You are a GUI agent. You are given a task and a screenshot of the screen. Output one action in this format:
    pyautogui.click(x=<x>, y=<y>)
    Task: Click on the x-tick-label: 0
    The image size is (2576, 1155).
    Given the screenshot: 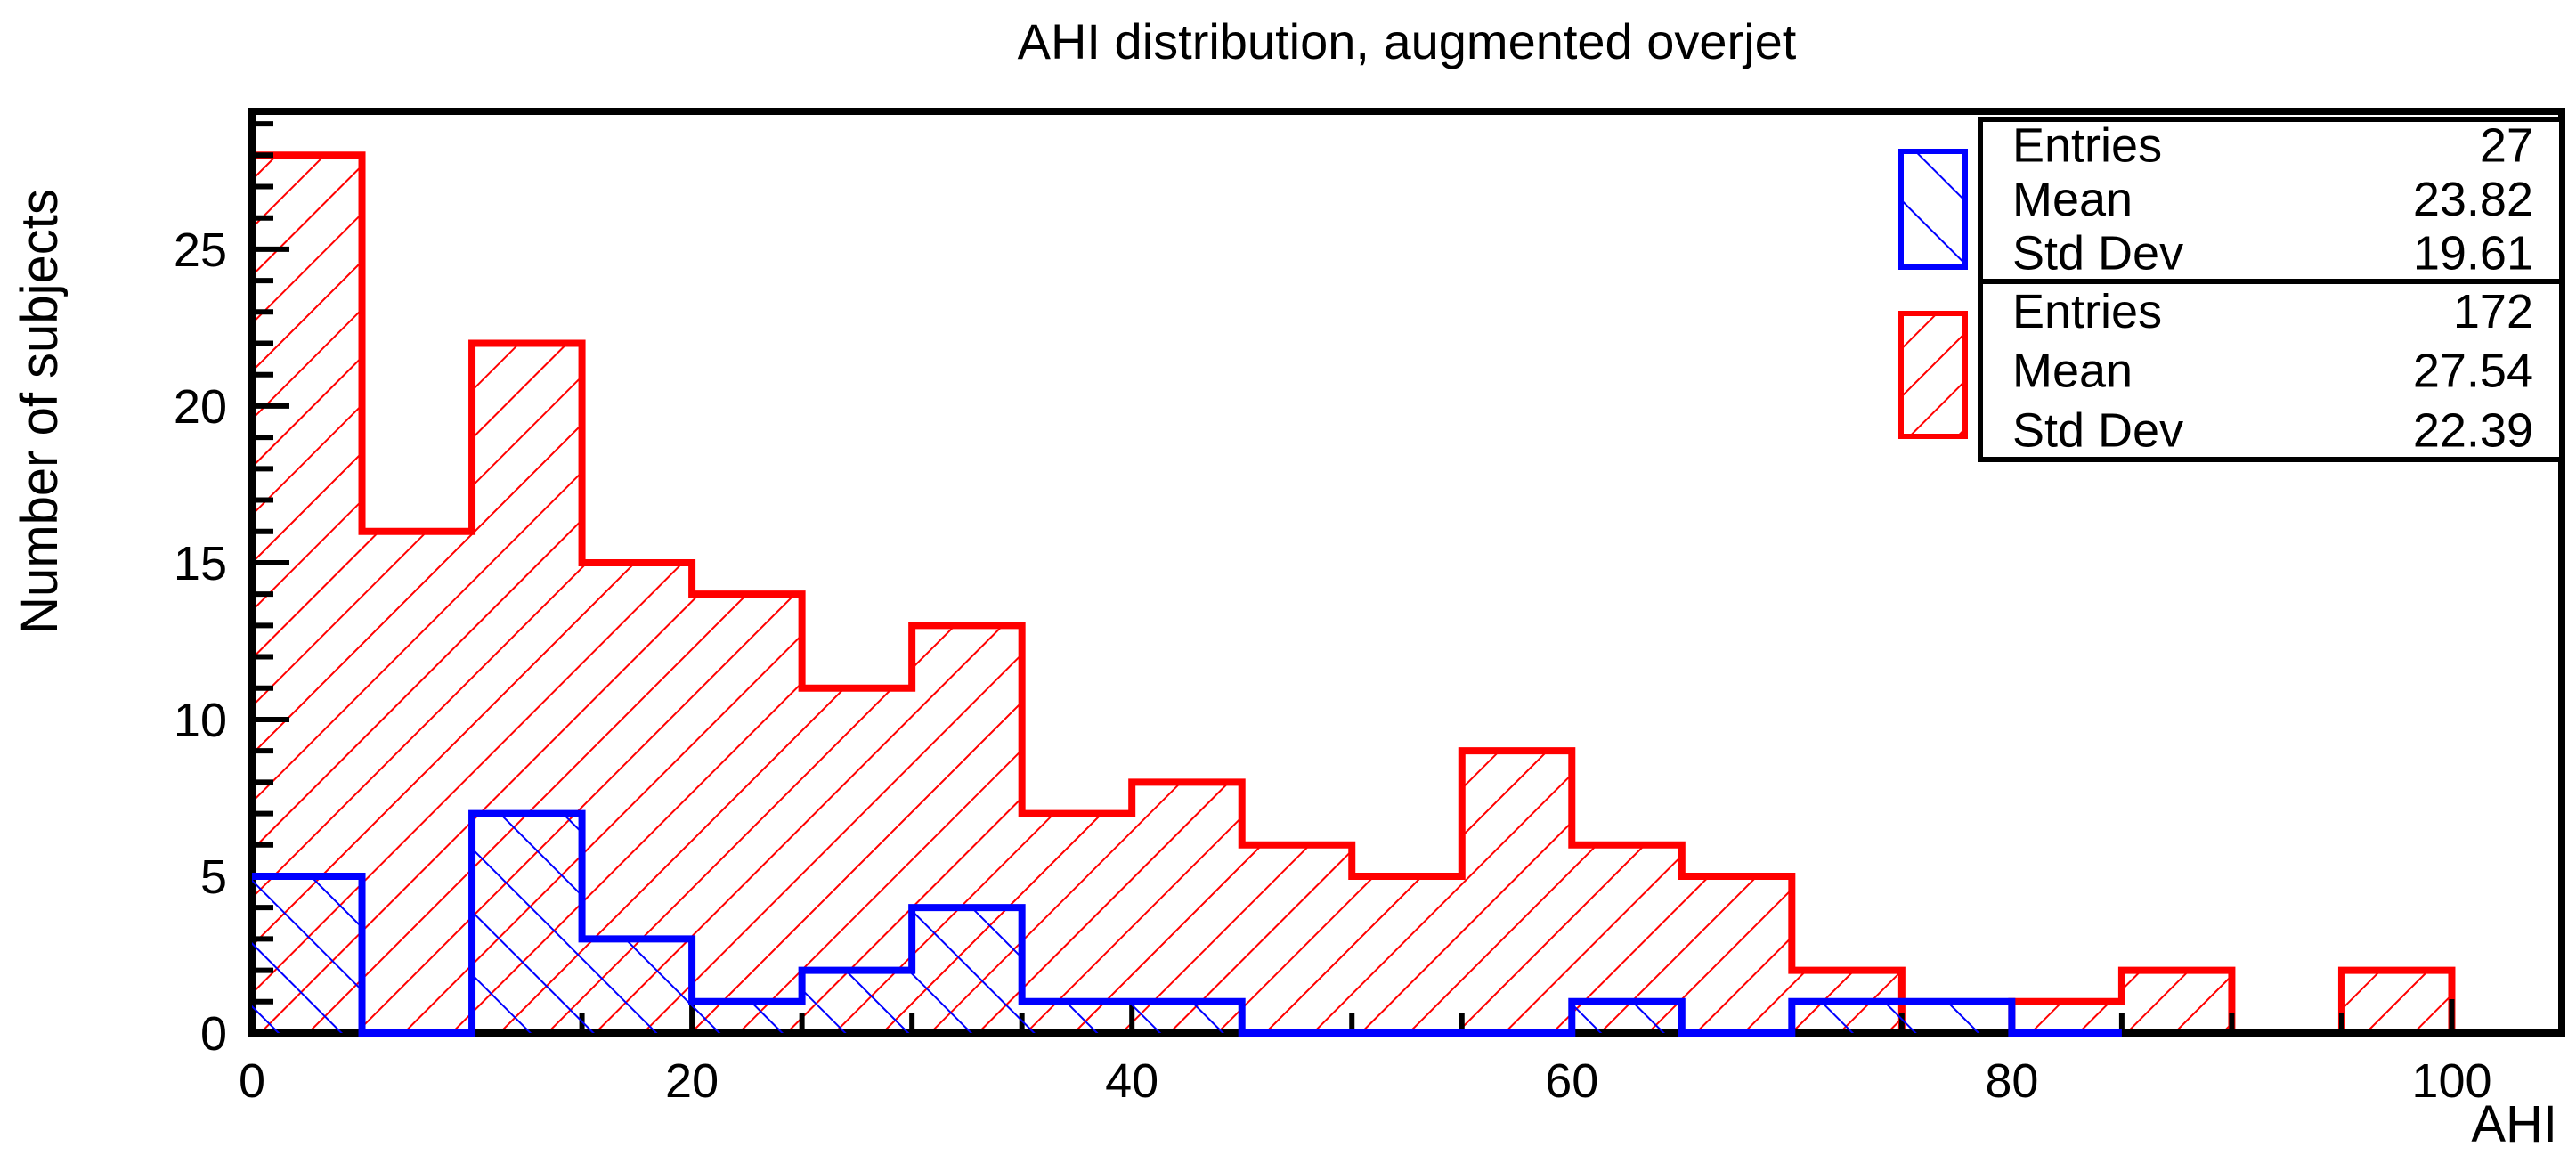 What is the action you would take?
    pyautogui.click(x=252, y=1081)
    